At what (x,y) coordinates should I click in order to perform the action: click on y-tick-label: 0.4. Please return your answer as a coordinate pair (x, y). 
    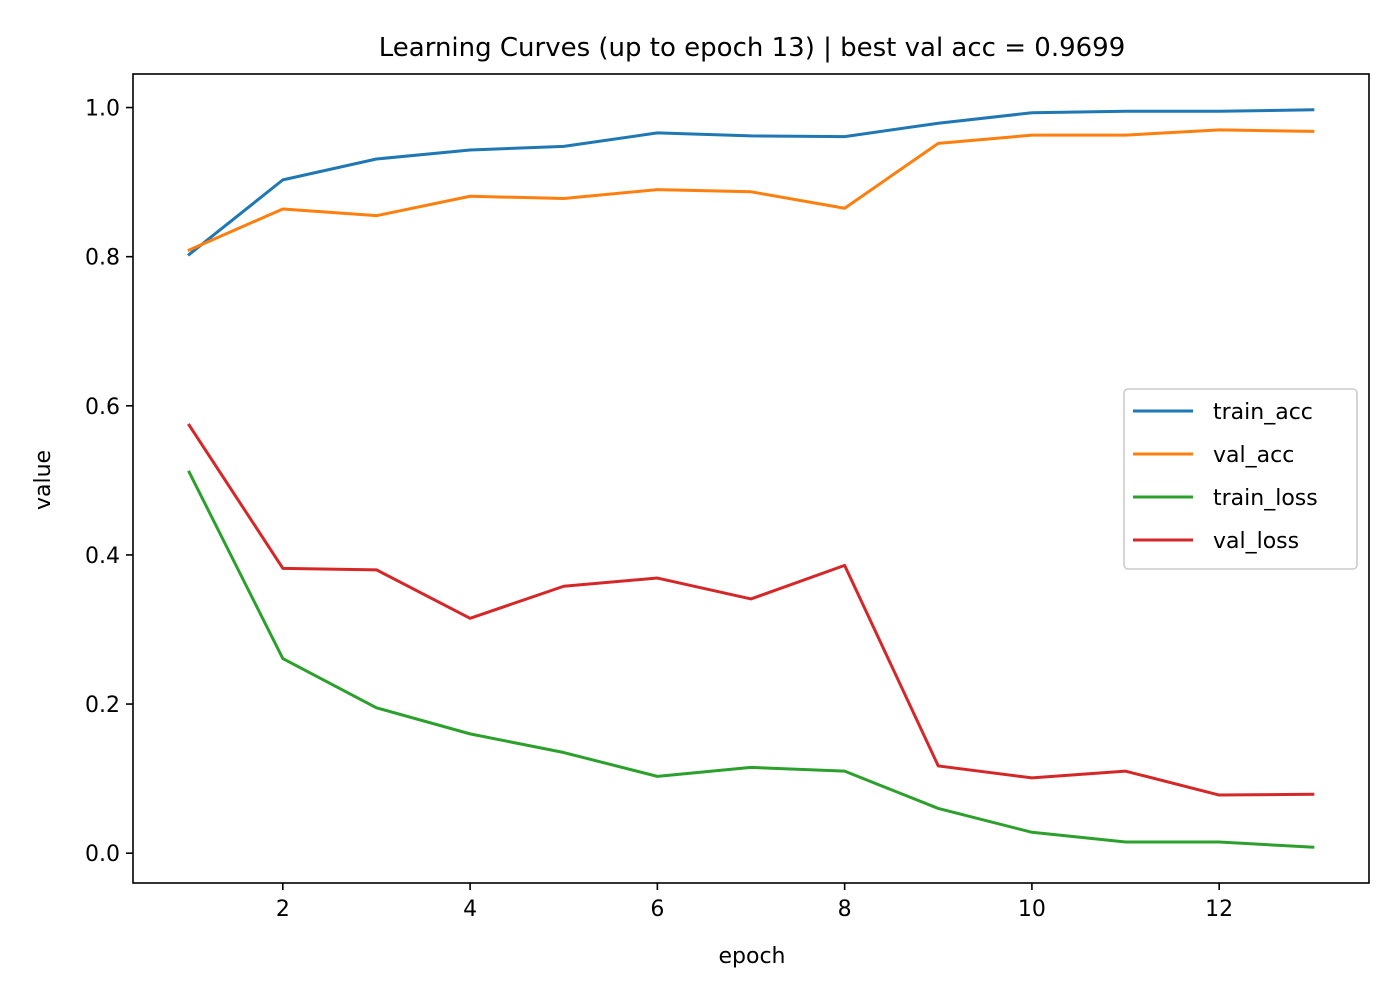
    Looking at the image, I should click on (102, 556).